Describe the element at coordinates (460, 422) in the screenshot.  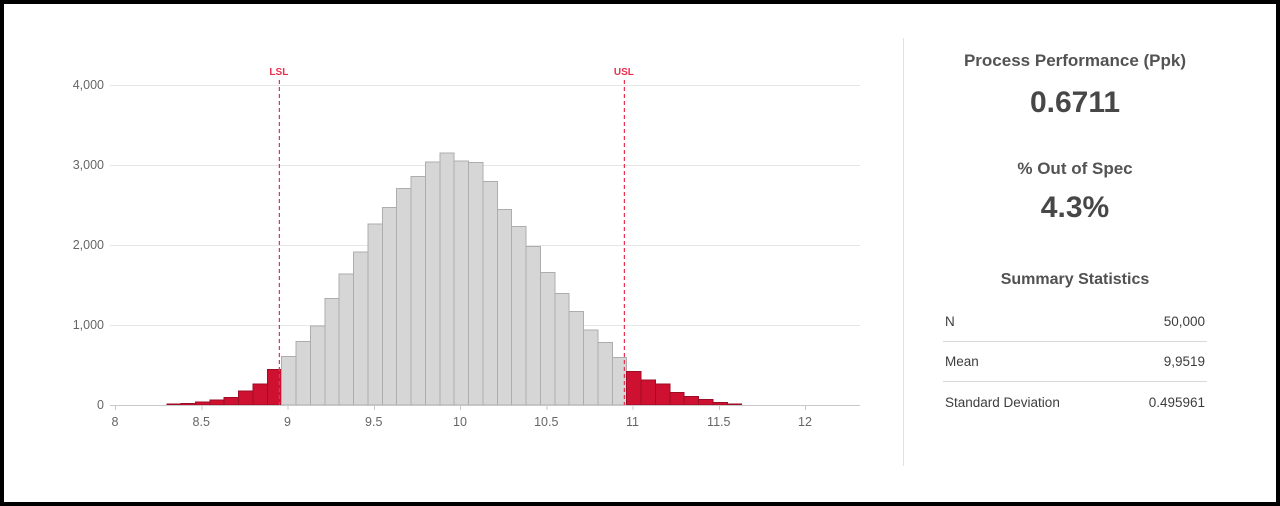
I see `x-tick-label: 10` at that location.